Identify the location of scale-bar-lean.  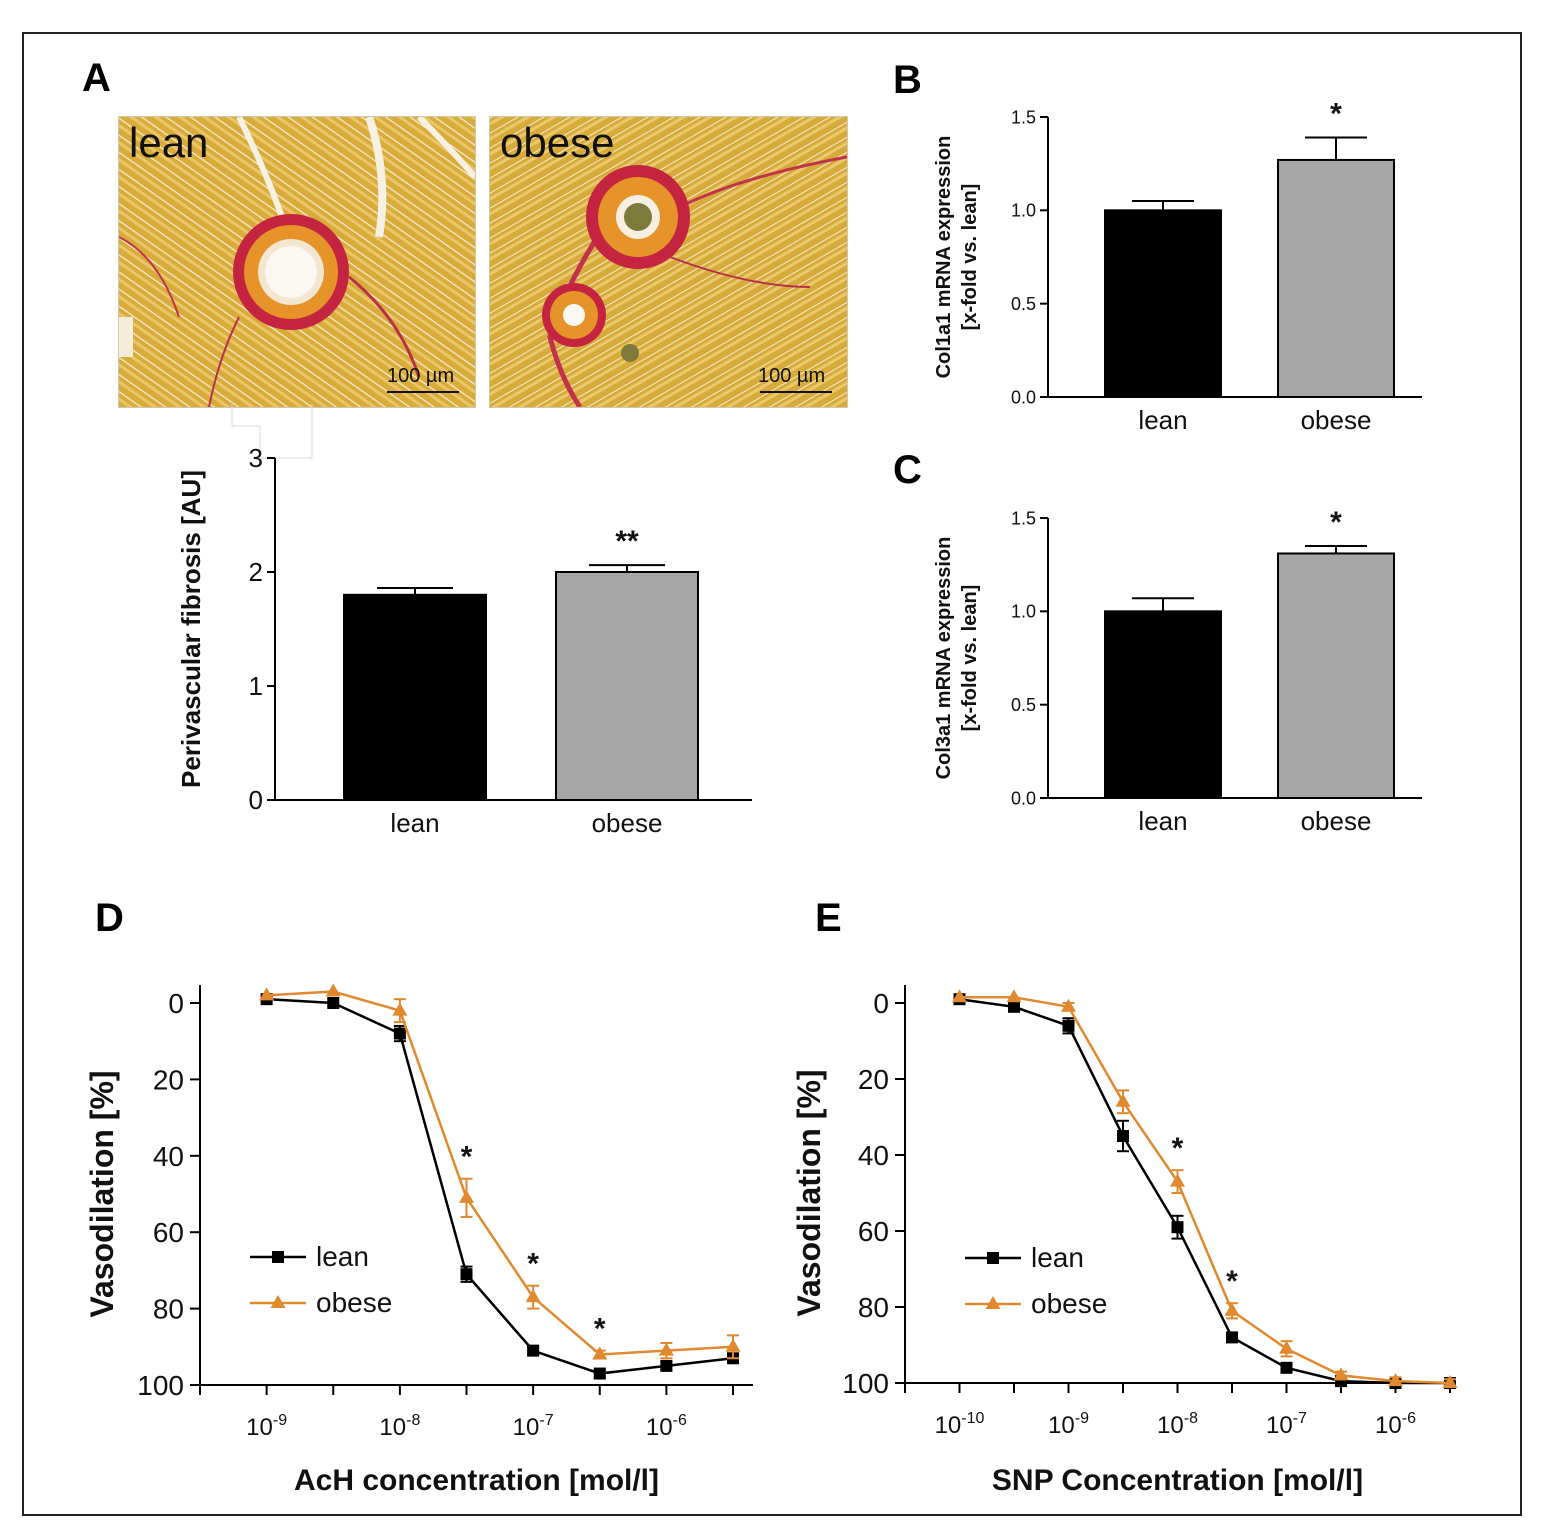
(423, 392).